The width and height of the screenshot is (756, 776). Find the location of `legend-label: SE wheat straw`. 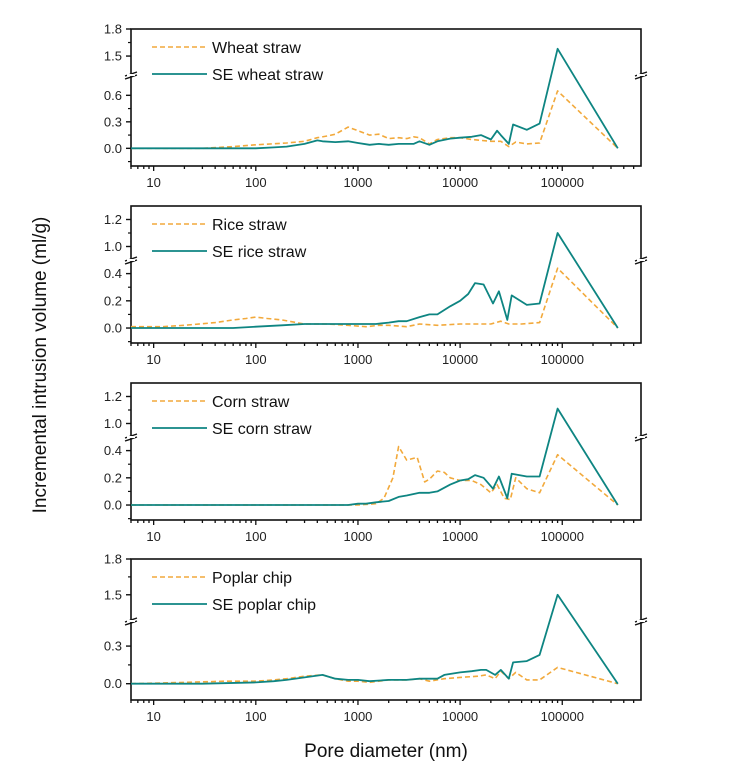

legend-label: SE wheat straw is located at coordinates (268, 75).